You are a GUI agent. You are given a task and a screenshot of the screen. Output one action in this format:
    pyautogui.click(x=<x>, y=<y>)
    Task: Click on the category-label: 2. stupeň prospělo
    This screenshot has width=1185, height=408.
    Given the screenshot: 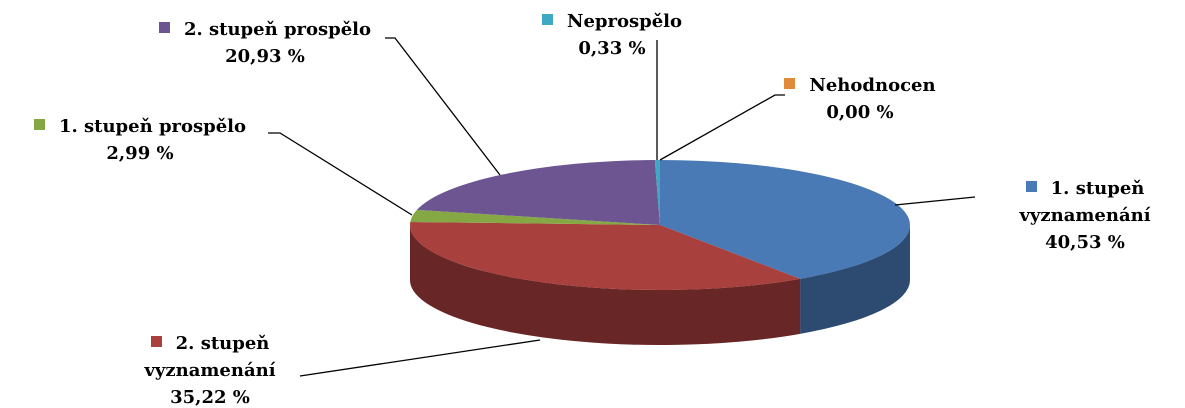 What is the action you would take?
    pyautogui.click(x=277, y=29)
    